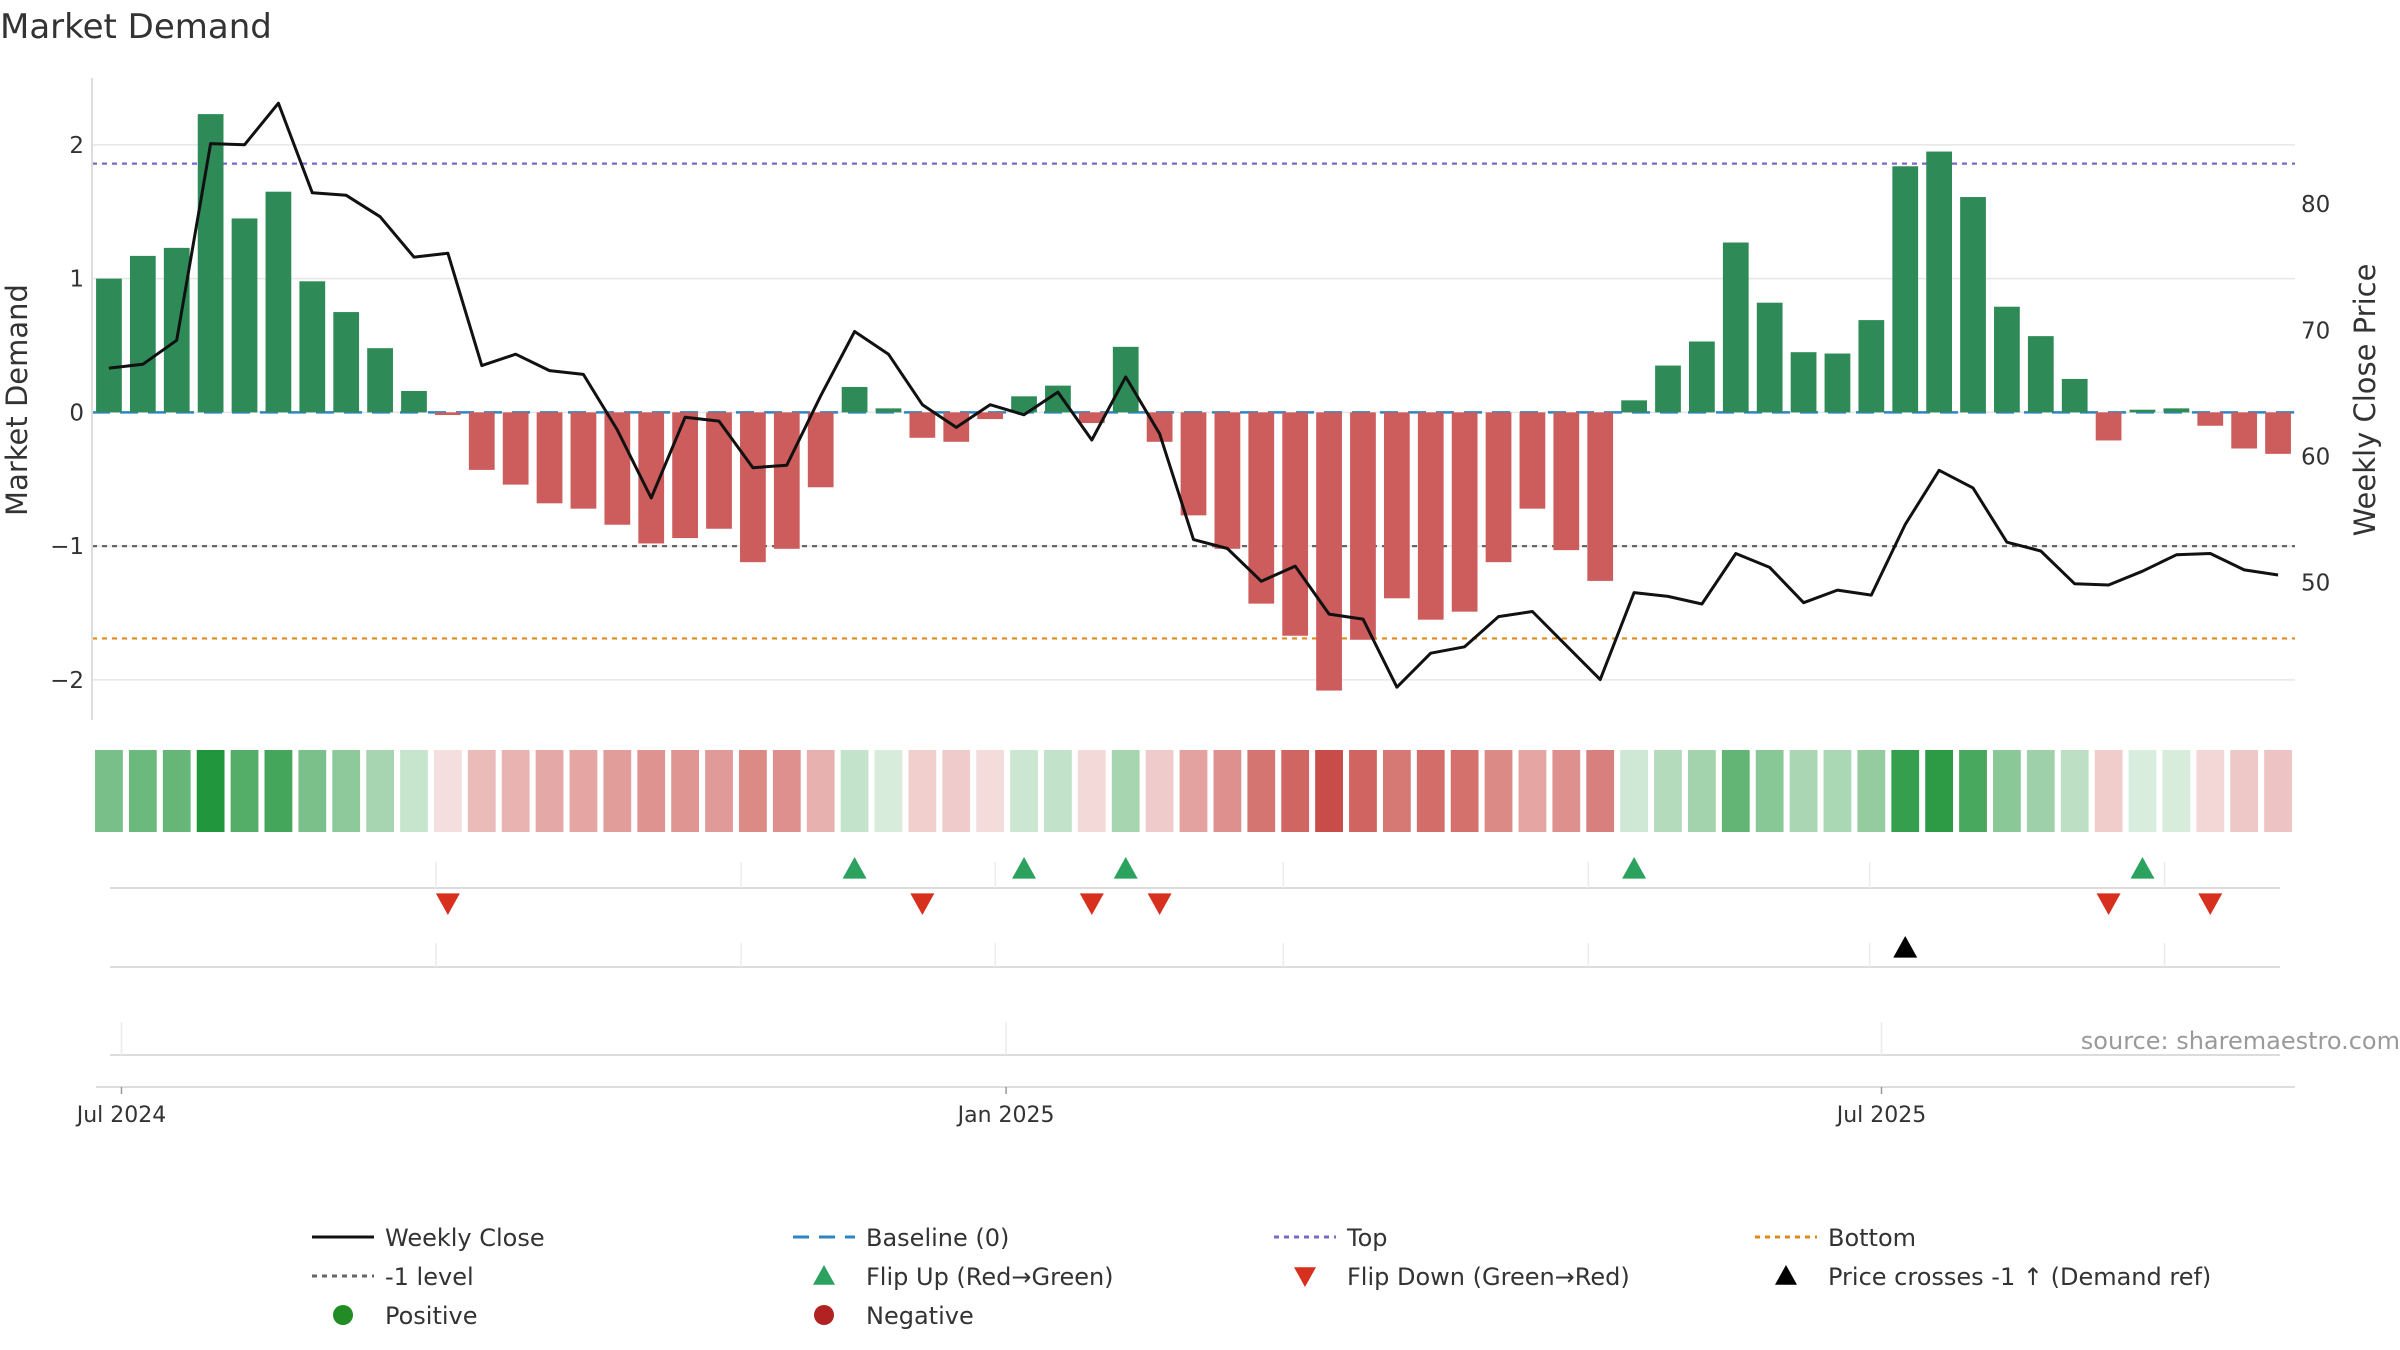  What do you see at coordinates (2365, 400) in the screenshot?
I see `y2-axis-label: Weekly Close Price` at bounding box center [2365, 400].